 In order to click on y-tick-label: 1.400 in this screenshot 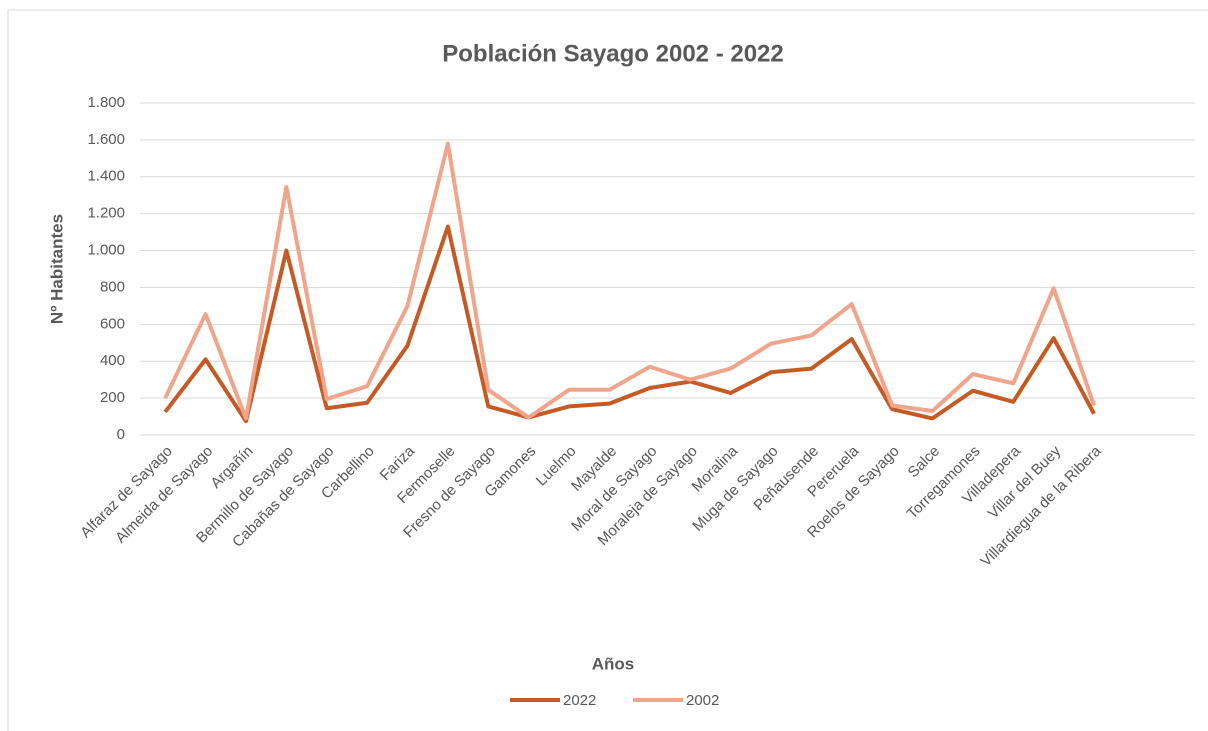, I will do `click(106, 176)`.